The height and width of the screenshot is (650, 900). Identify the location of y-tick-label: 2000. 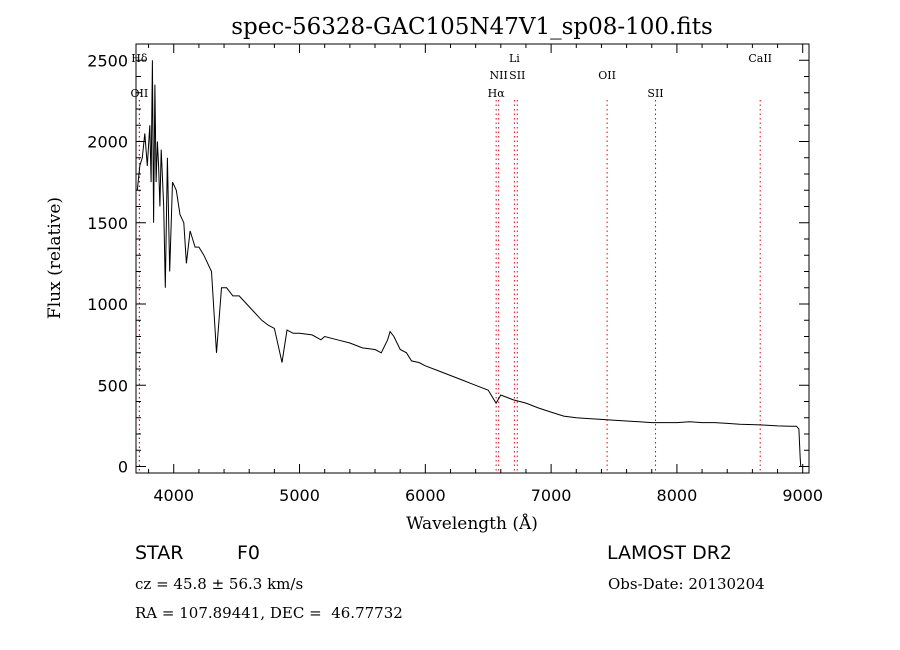
(107, 142).